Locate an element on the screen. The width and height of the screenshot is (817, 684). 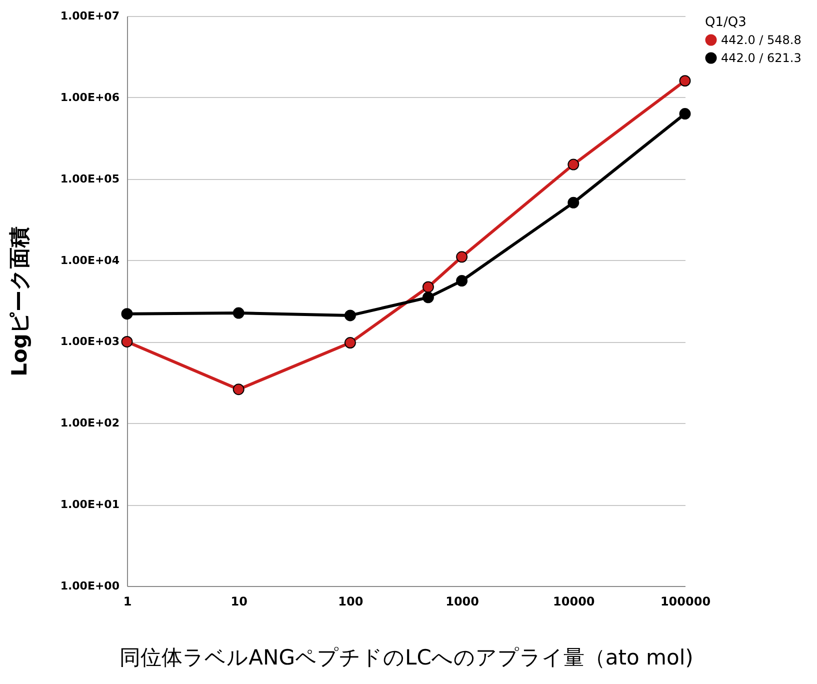
x-tick-label: 10000 is located at coordinates (574, 601).